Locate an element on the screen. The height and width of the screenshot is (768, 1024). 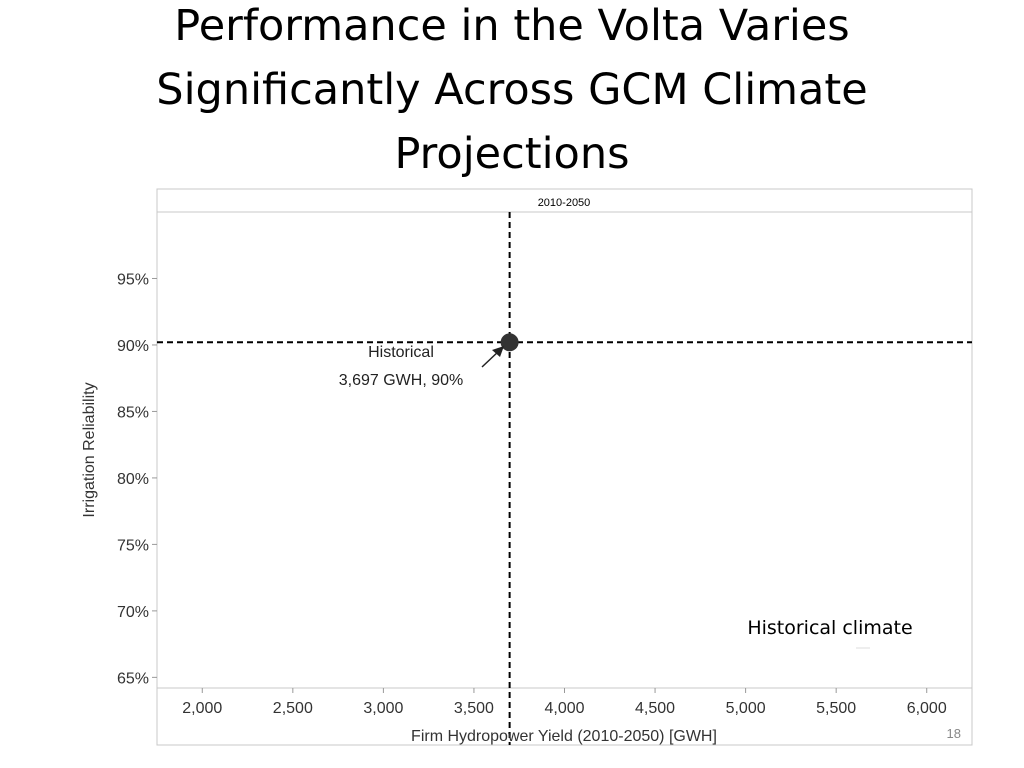
y-tick-label: 70% is located at coordinates (133, 612).